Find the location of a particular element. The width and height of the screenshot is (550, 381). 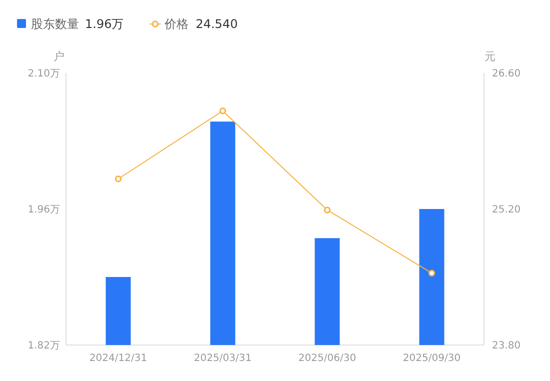

y2-tick-label: 23.80 is located at coordinates (506, 346).